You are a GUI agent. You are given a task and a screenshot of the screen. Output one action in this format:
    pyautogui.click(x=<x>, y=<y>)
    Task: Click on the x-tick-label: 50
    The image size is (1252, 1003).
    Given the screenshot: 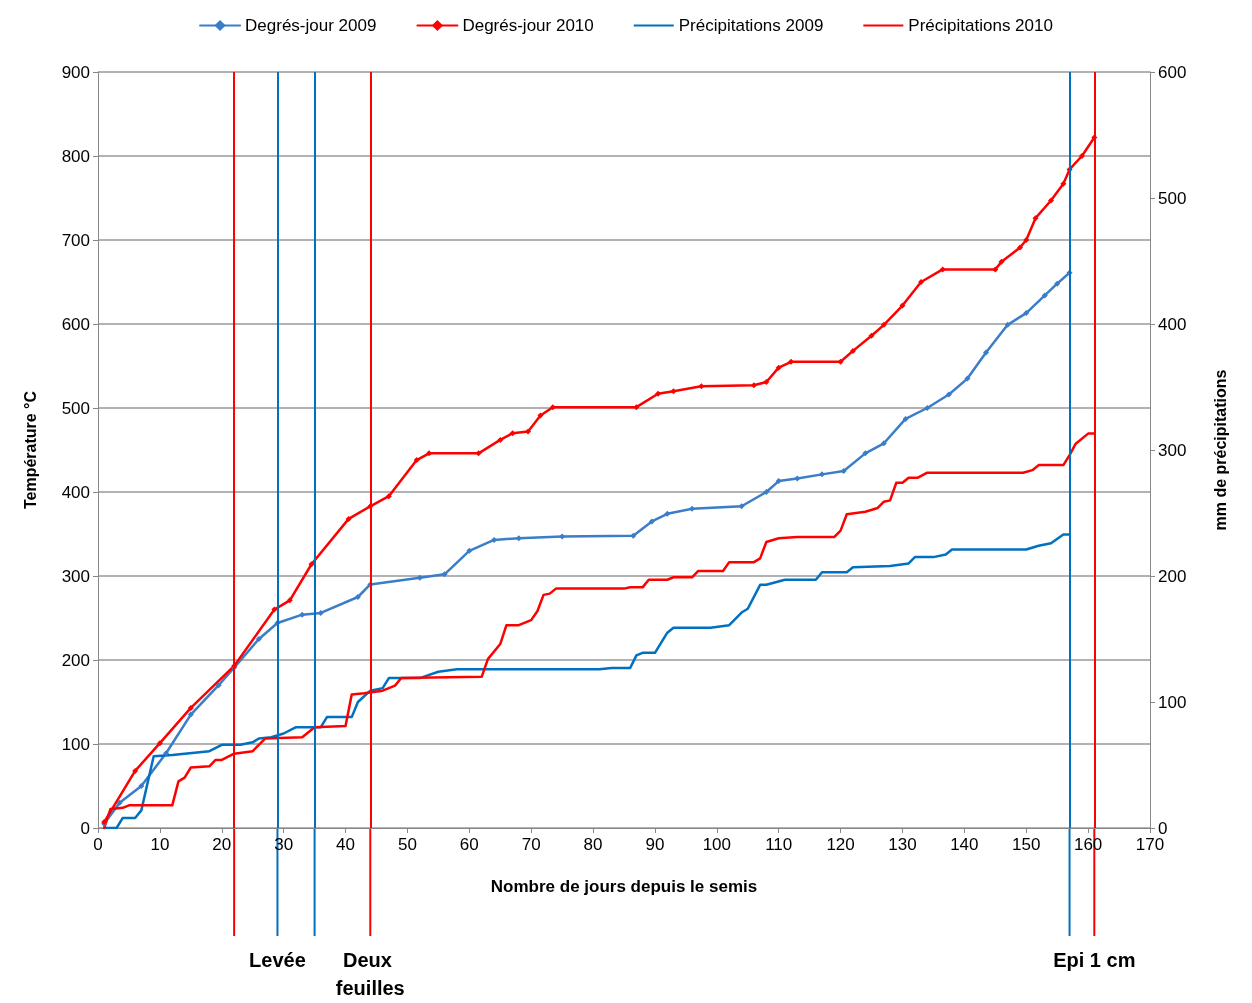 What is the action you would take?
    pyautogui.click(x=407, y=844)
    